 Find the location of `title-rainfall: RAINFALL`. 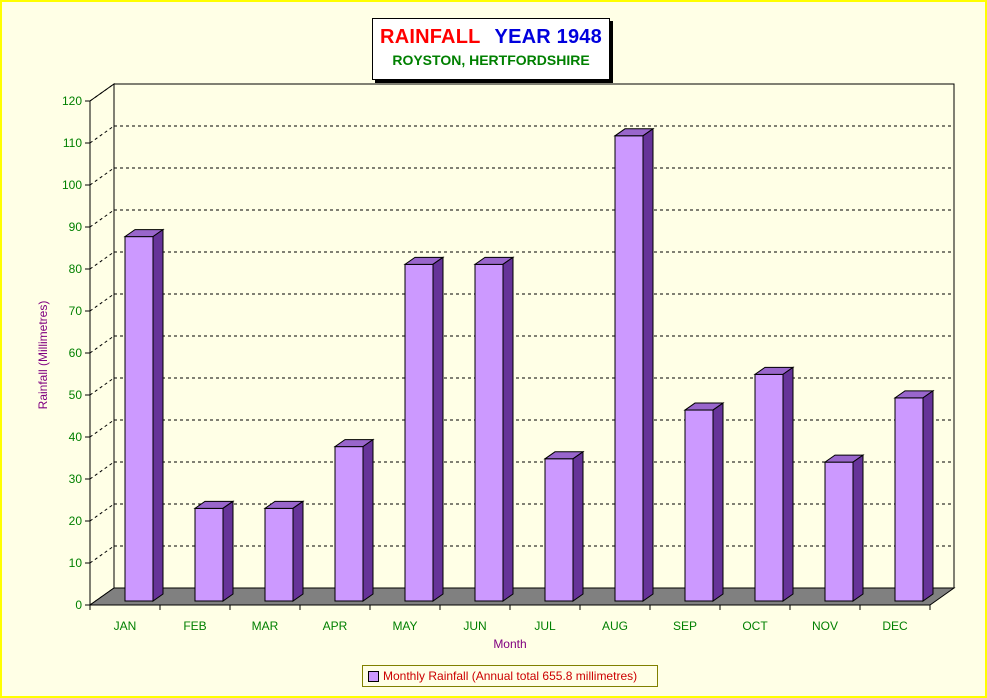

title-rainfall: RAINFALL is located at coordinates (430, 37).